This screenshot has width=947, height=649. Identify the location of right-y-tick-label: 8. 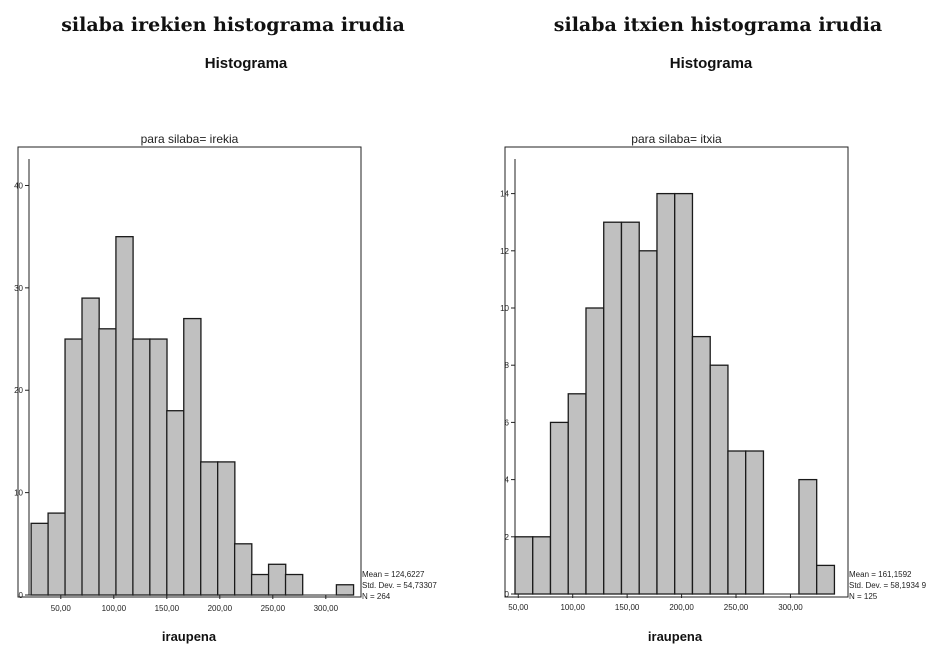
(507, 365).